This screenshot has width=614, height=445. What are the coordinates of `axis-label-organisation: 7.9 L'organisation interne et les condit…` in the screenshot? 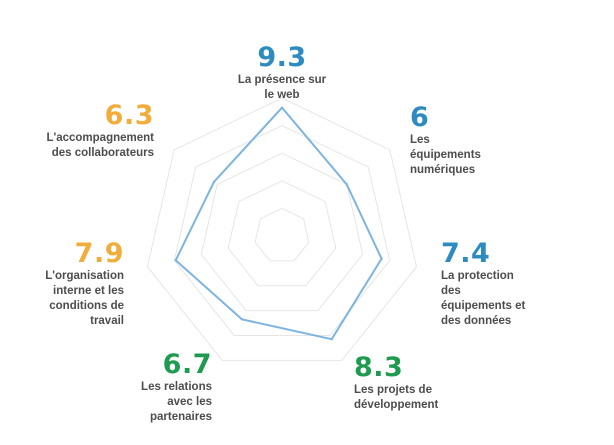 It's located at (64, 284).